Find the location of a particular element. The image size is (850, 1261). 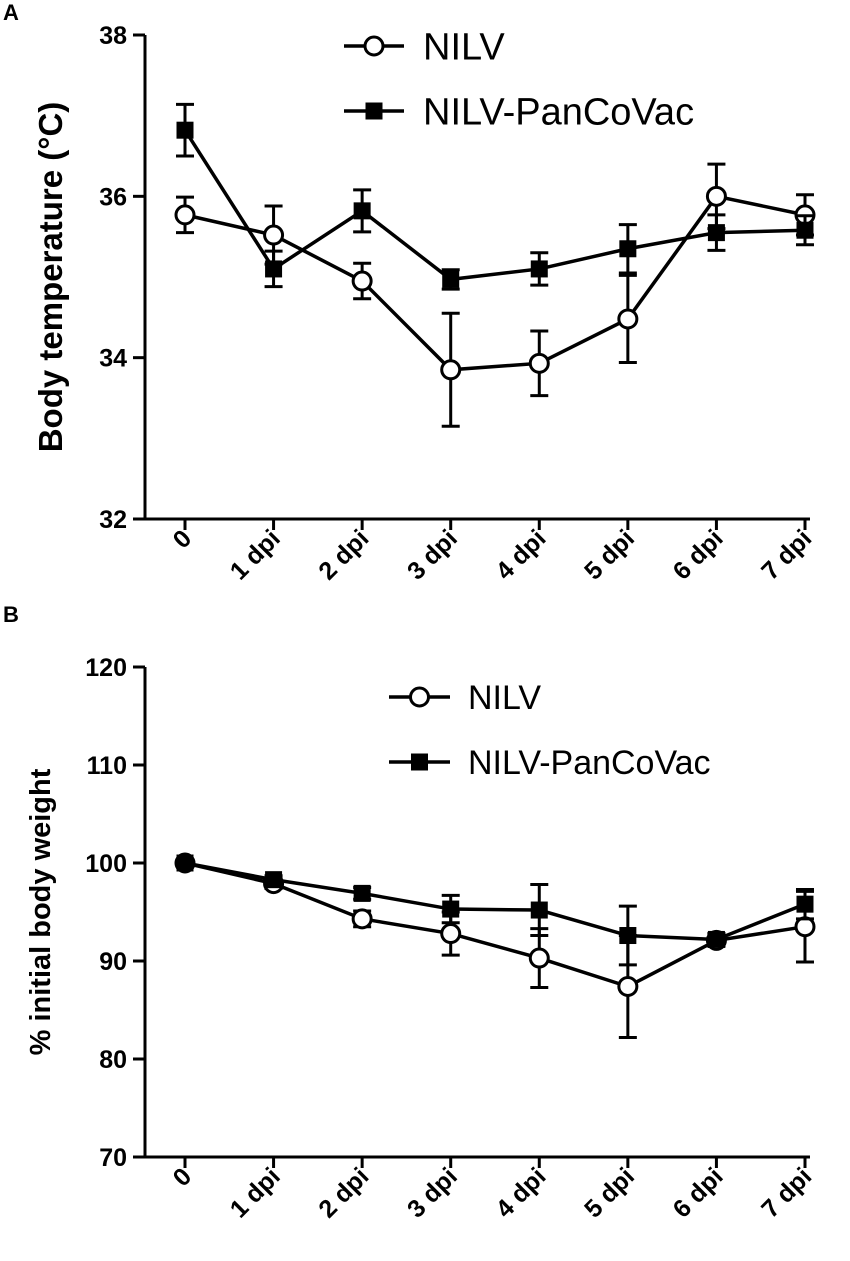

panel-a-x-tick-label: 4 dpi is located at coordinates (520, 554).